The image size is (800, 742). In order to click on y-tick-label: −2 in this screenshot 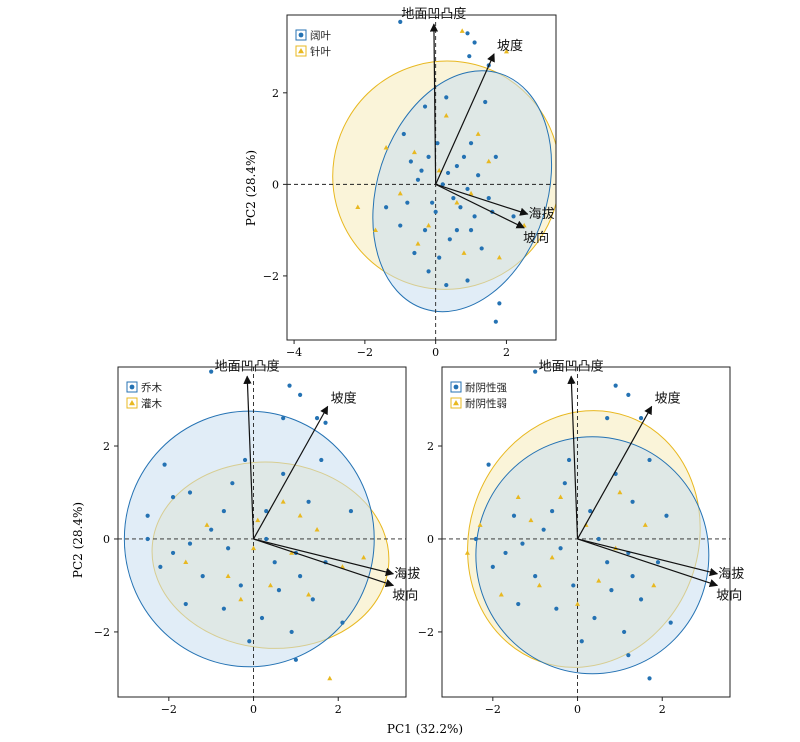, I will do `click(426, 632)`.